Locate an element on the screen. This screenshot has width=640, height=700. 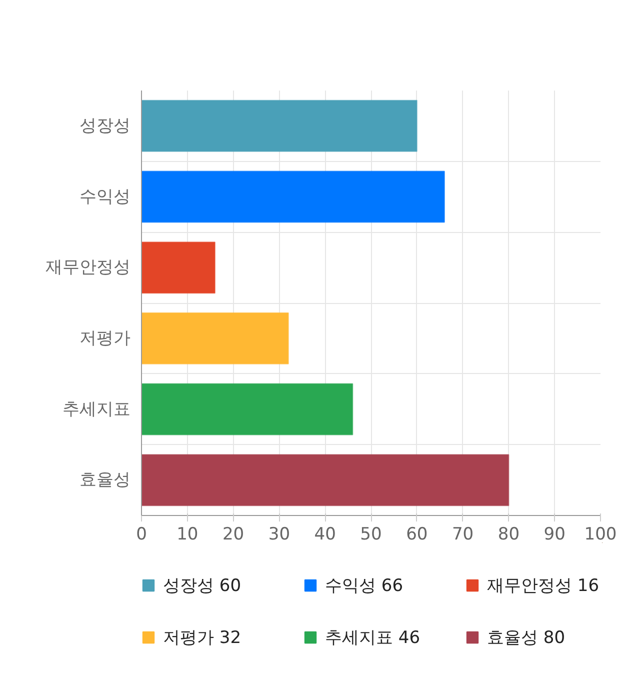
y-tick-label: 수익성 is located at coordinates (105, 196).